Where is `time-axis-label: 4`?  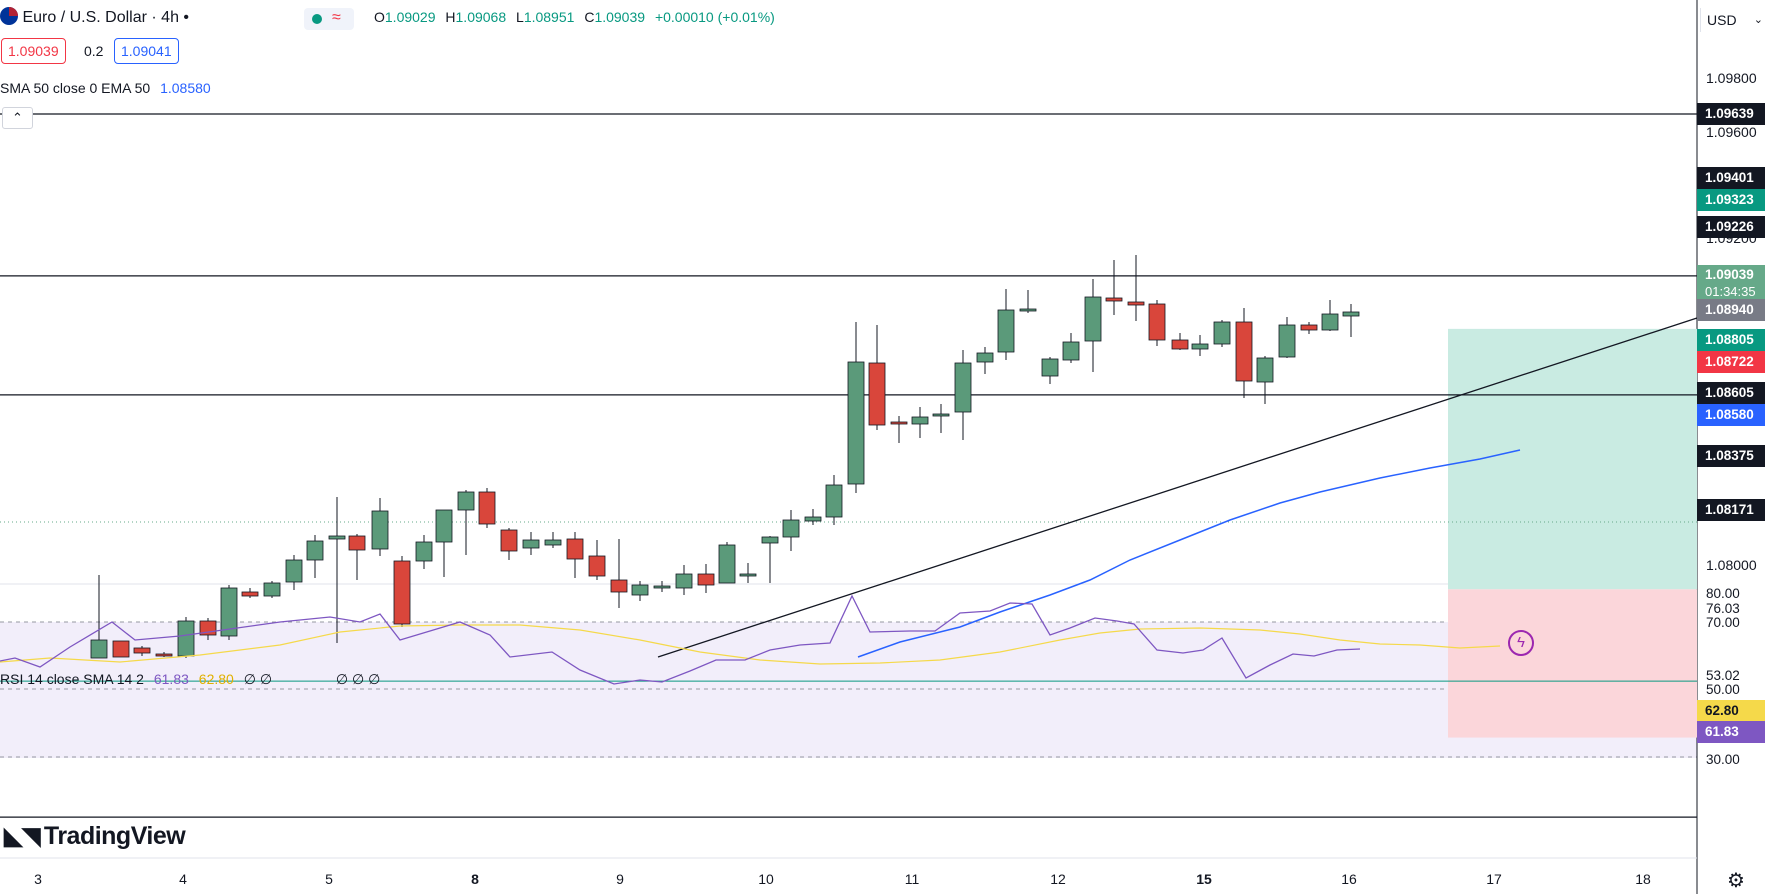 time-axis-label: 4 is located at coordinates (183, 879).